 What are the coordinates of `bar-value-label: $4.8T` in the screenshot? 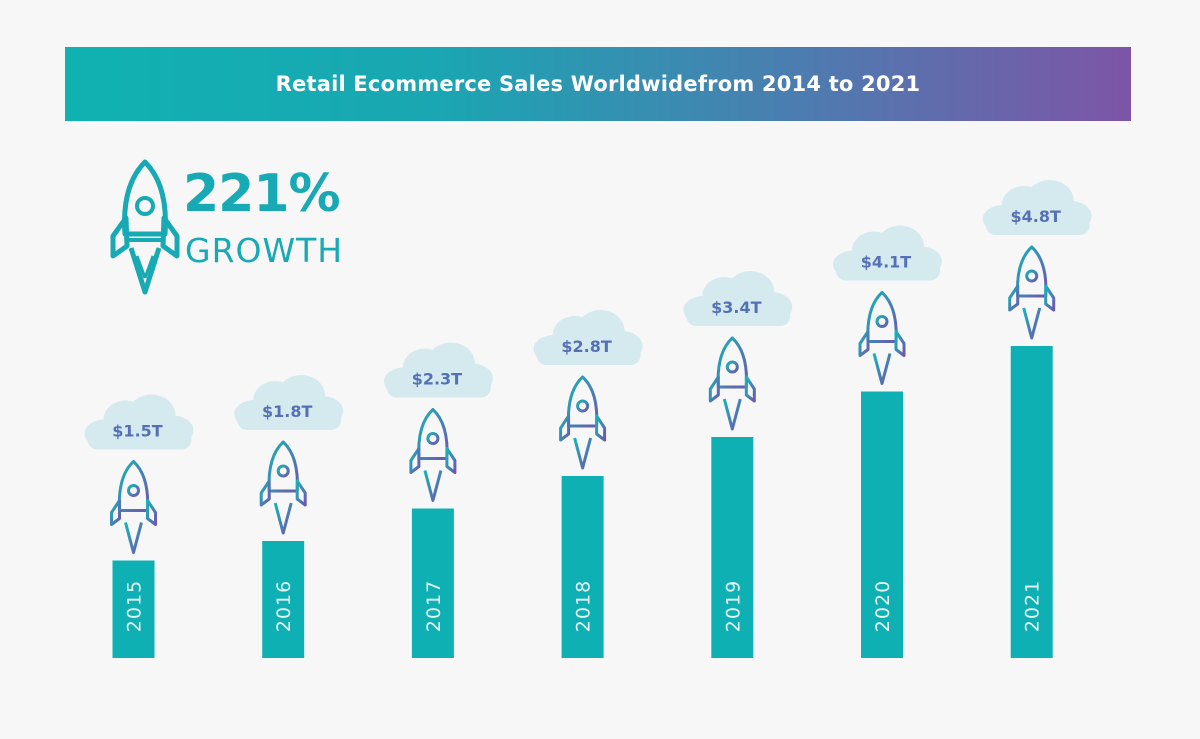 It's located at (1036, 216).